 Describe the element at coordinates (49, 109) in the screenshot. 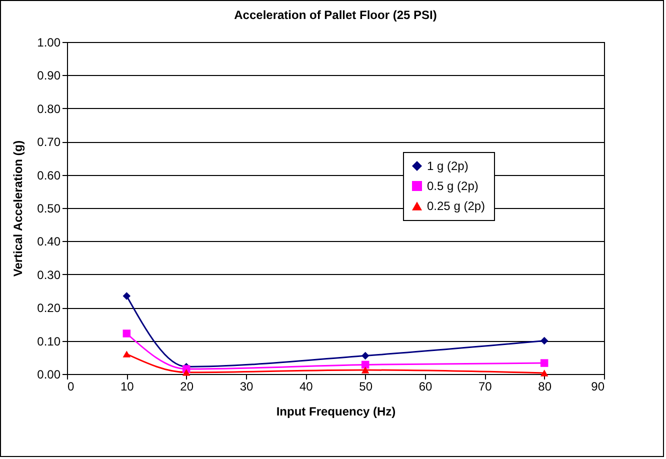

I see `y-tick-label: 0.80` at that location.